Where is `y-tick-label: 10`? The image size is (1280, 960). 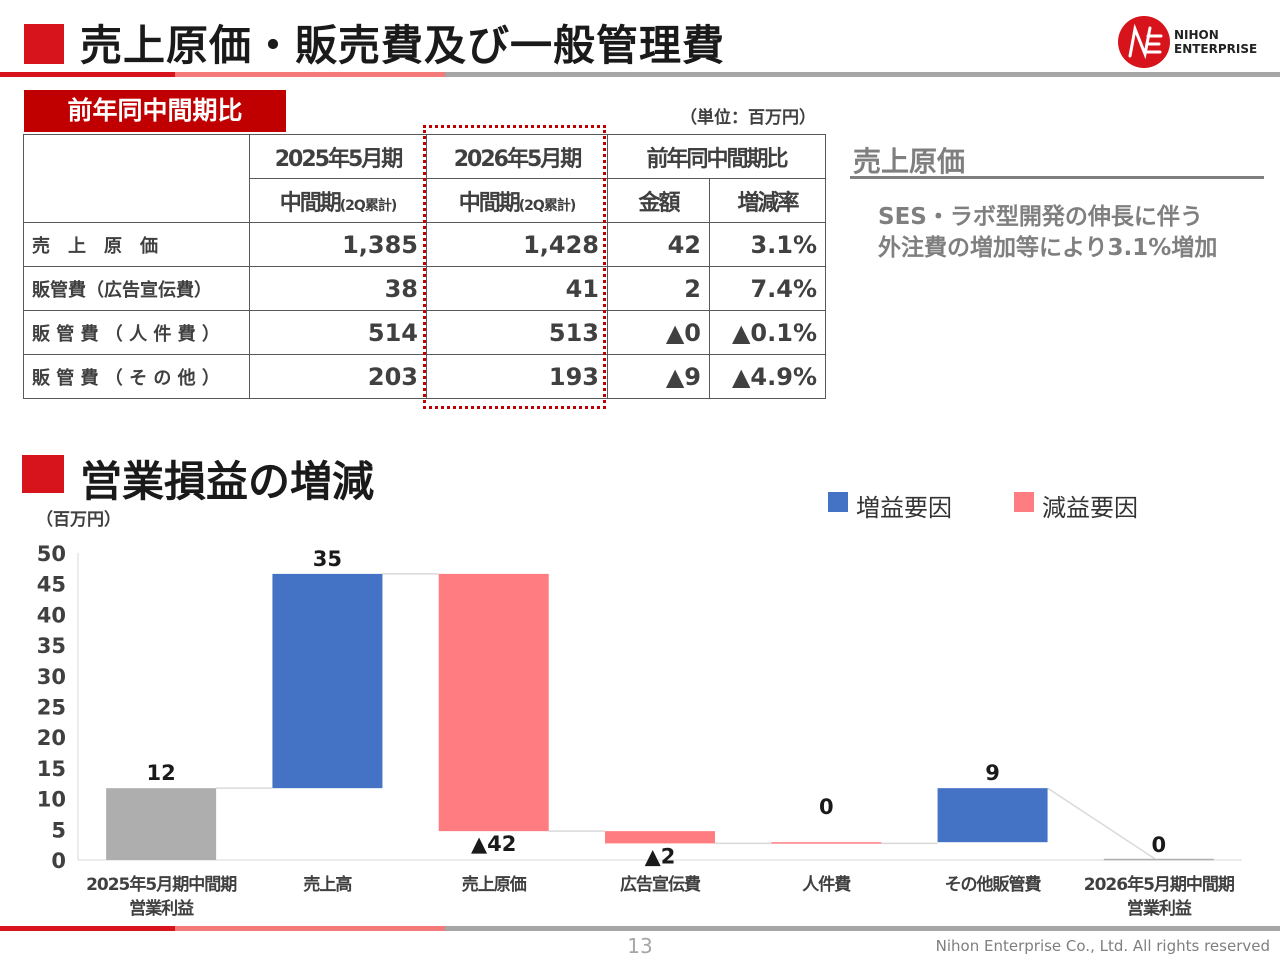
y-tick-label: 10 is located at coordinates (51, 800).